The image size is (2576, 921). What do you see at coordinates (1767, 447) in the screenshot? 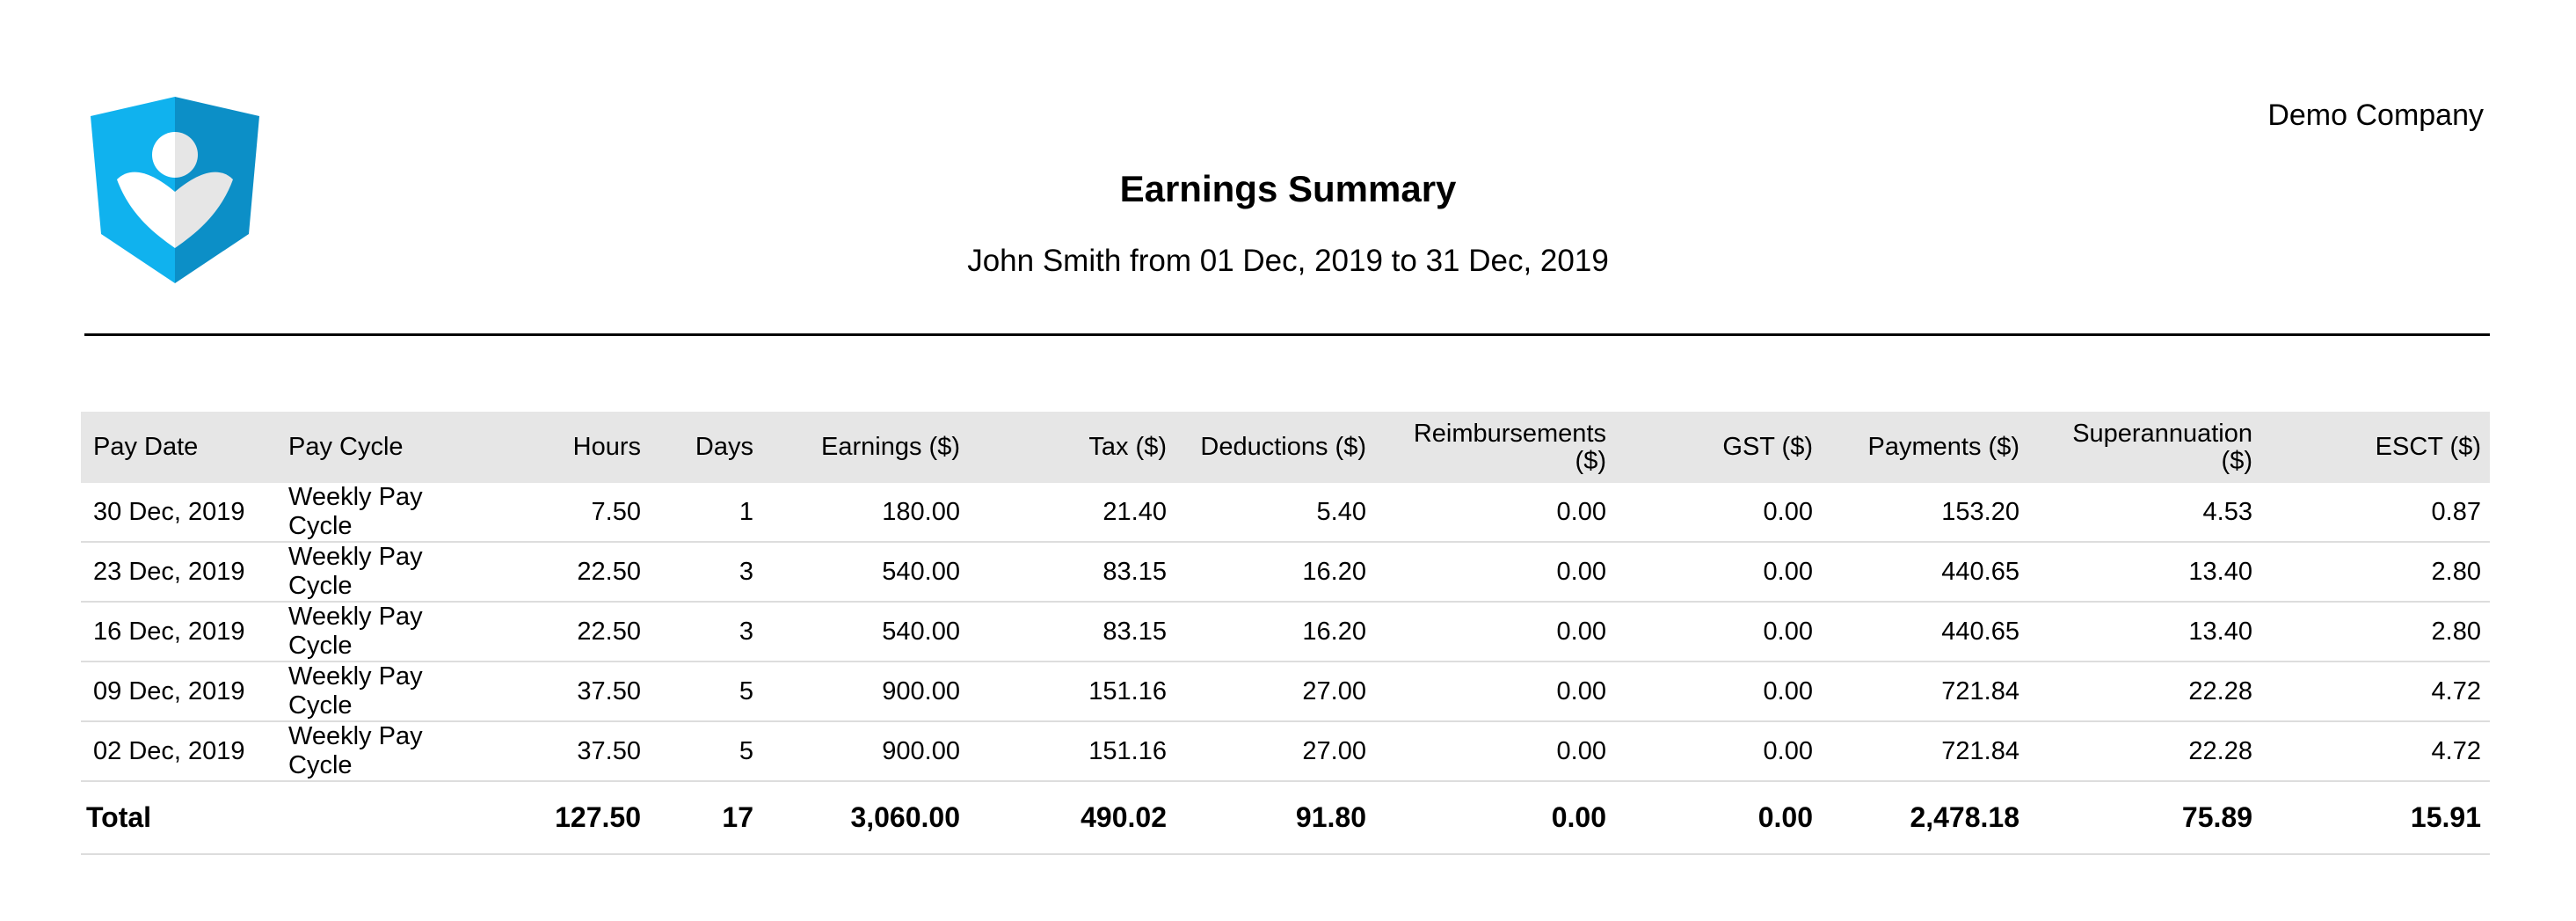
I see `col-header-gst: GST ($)` at bounding box center [1767, 447].